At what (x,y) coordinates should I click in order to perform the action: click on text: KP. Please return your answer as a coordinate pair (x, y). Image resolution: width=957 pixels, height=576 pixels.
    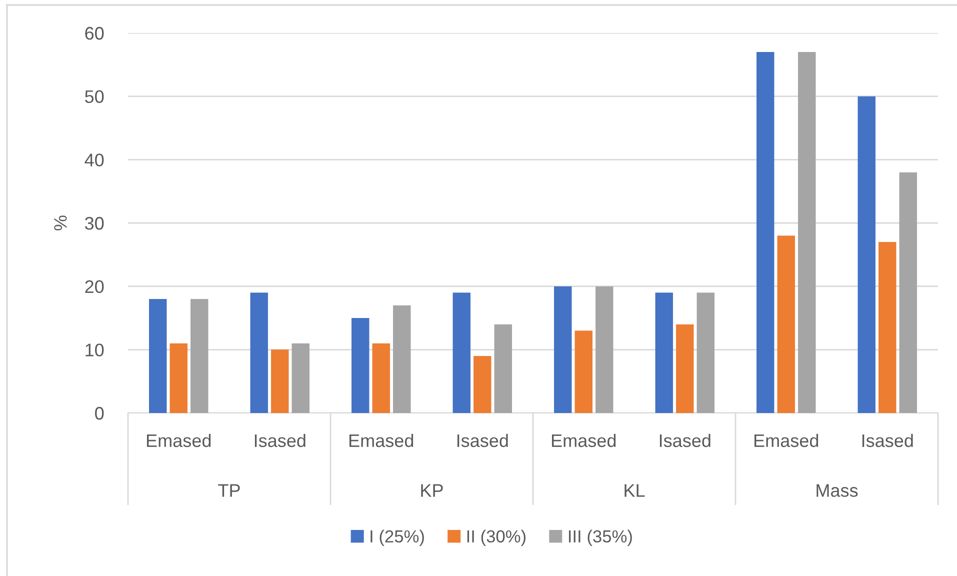
    Looking at the image, I should click on (432, 490).